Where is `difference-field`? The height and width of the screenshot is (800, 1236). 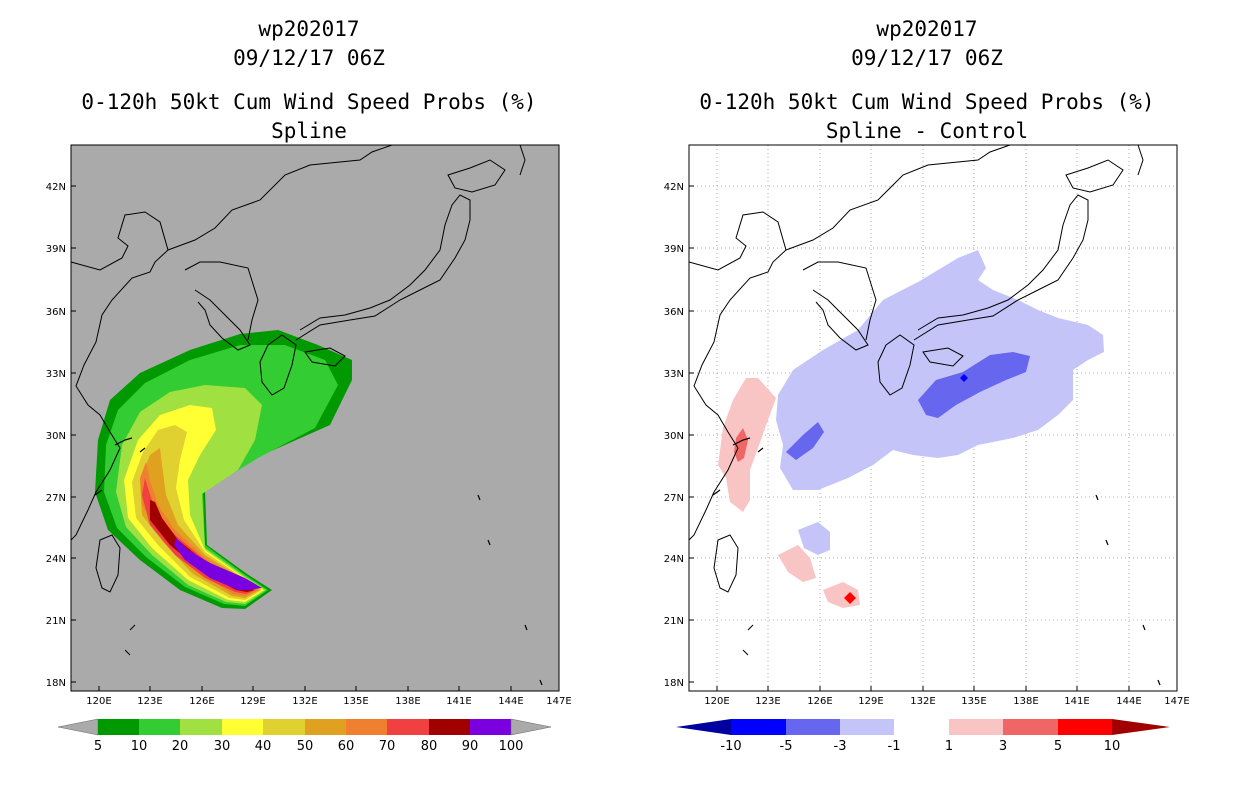 difference-field is located at coordinates (911, 429).